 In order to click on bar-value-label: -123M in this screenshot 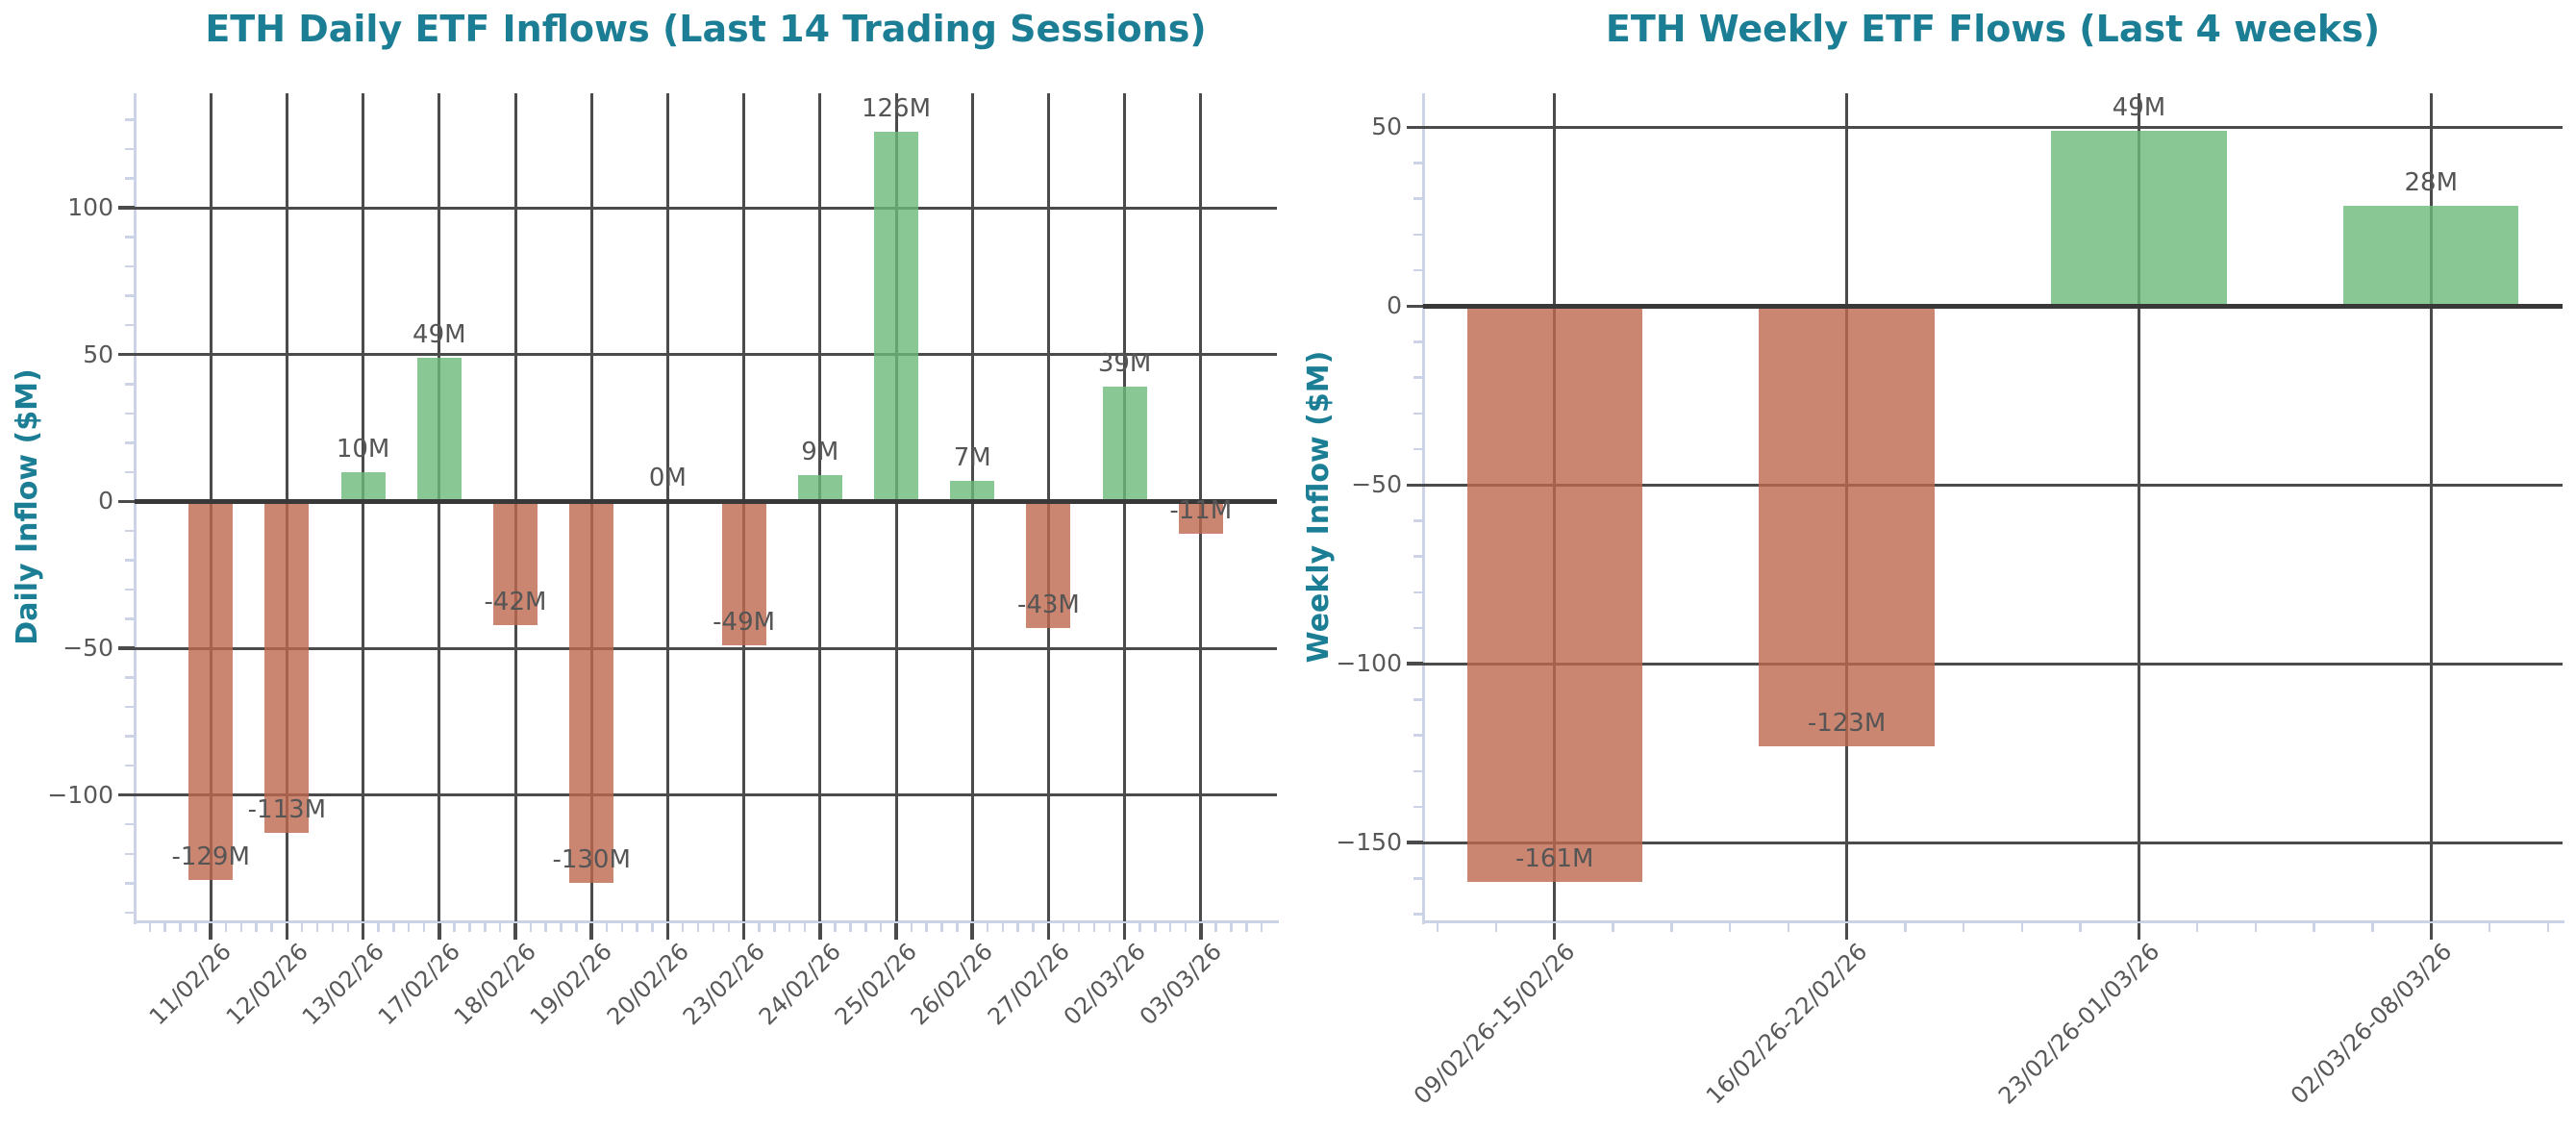, I will do `click(1847, 723)`.